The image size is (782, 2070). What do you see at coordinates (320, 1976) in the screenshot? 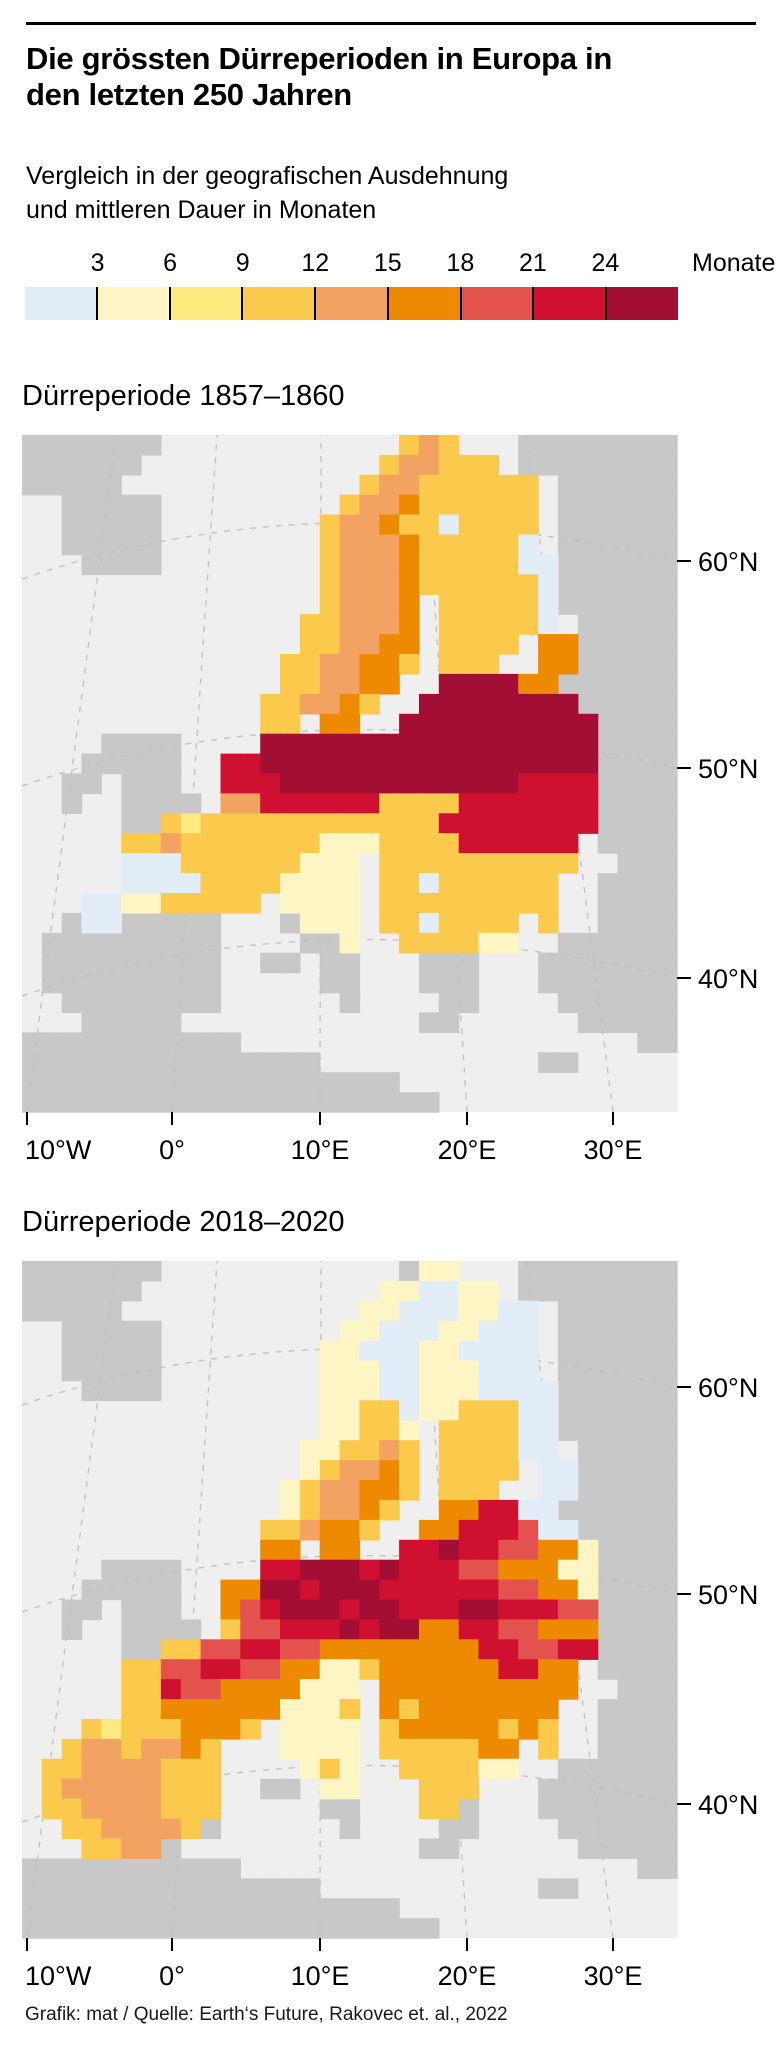
I see `lon-tick-label: 10°E` at bounding box center [320, 1976].